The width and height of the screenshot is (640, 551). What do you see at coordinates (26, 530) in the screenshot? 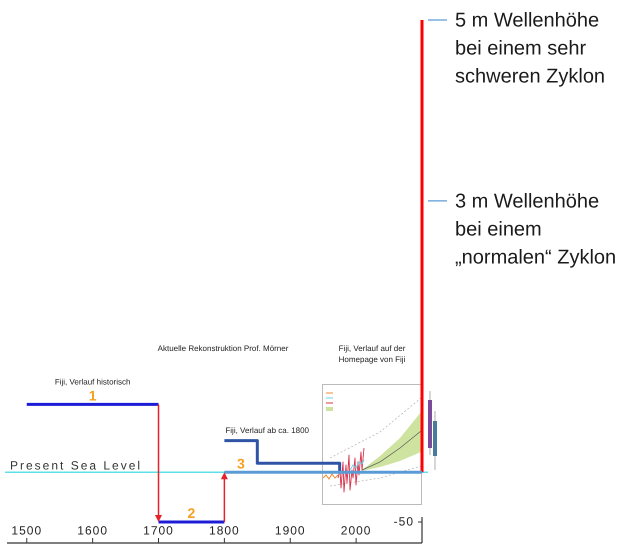
I see `x-tick-label: 1500` at bounding box center [26, 530].